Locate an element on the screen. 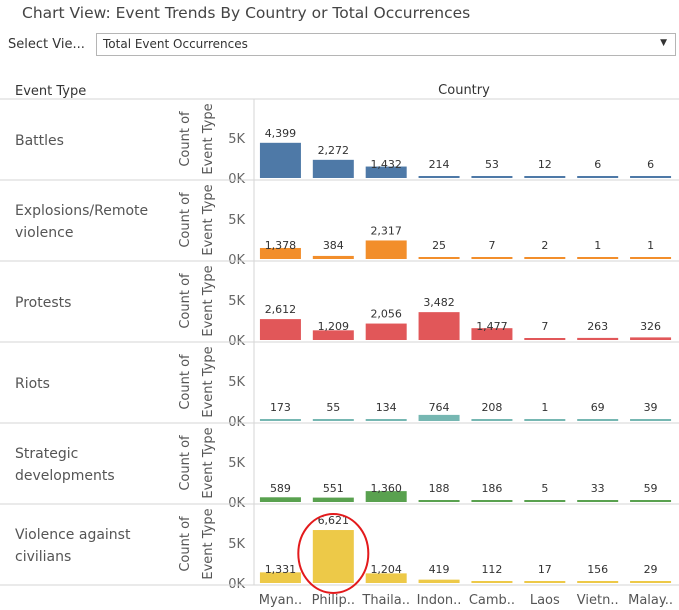 Image resolution: width=679 pixels, height=610 pixels. data-label: 326 is located at coordinates (650, 326).